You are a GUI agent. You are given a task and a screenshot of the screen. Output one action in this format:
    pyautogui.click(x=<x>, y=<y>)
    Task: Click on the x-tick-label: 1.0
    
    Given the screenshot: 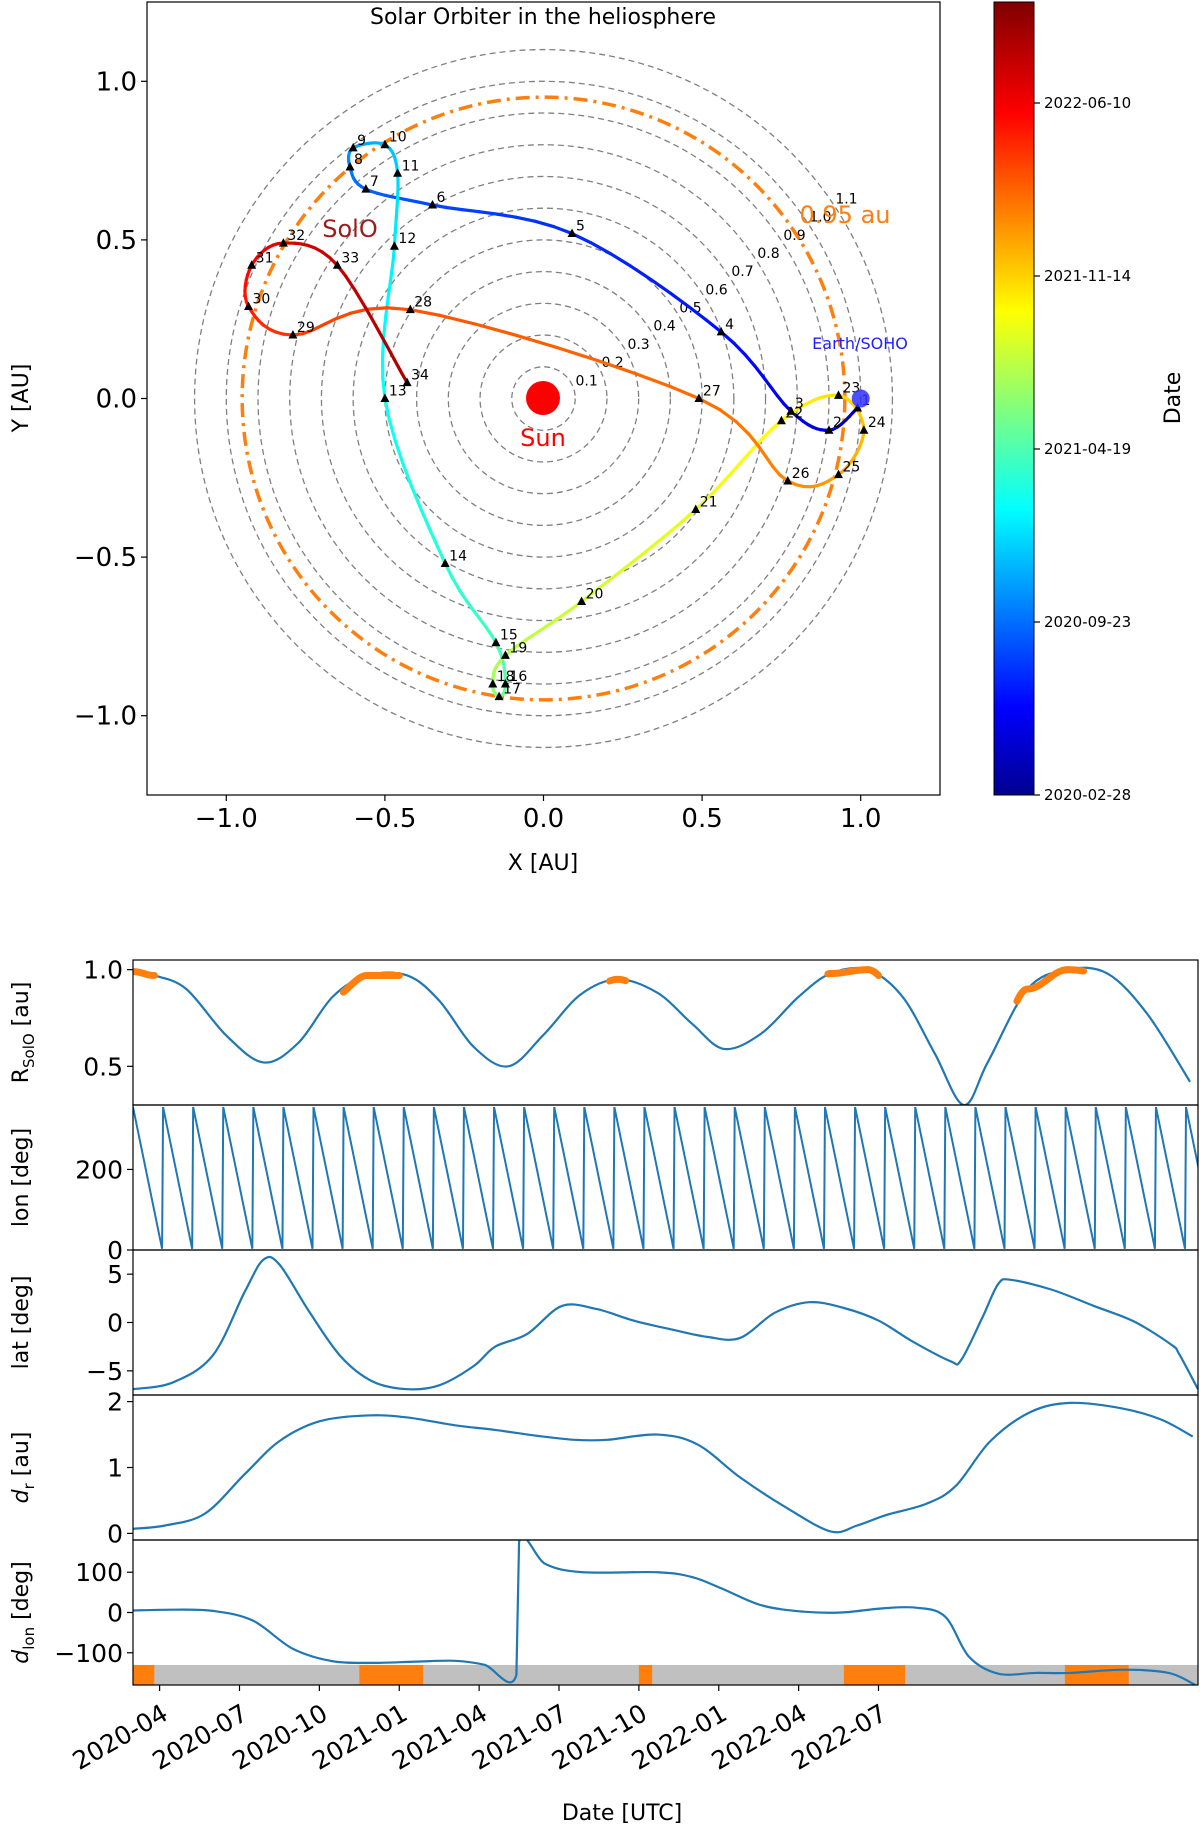 What is the action you would take?
    pyautogui.click(x=860, y=819)
    